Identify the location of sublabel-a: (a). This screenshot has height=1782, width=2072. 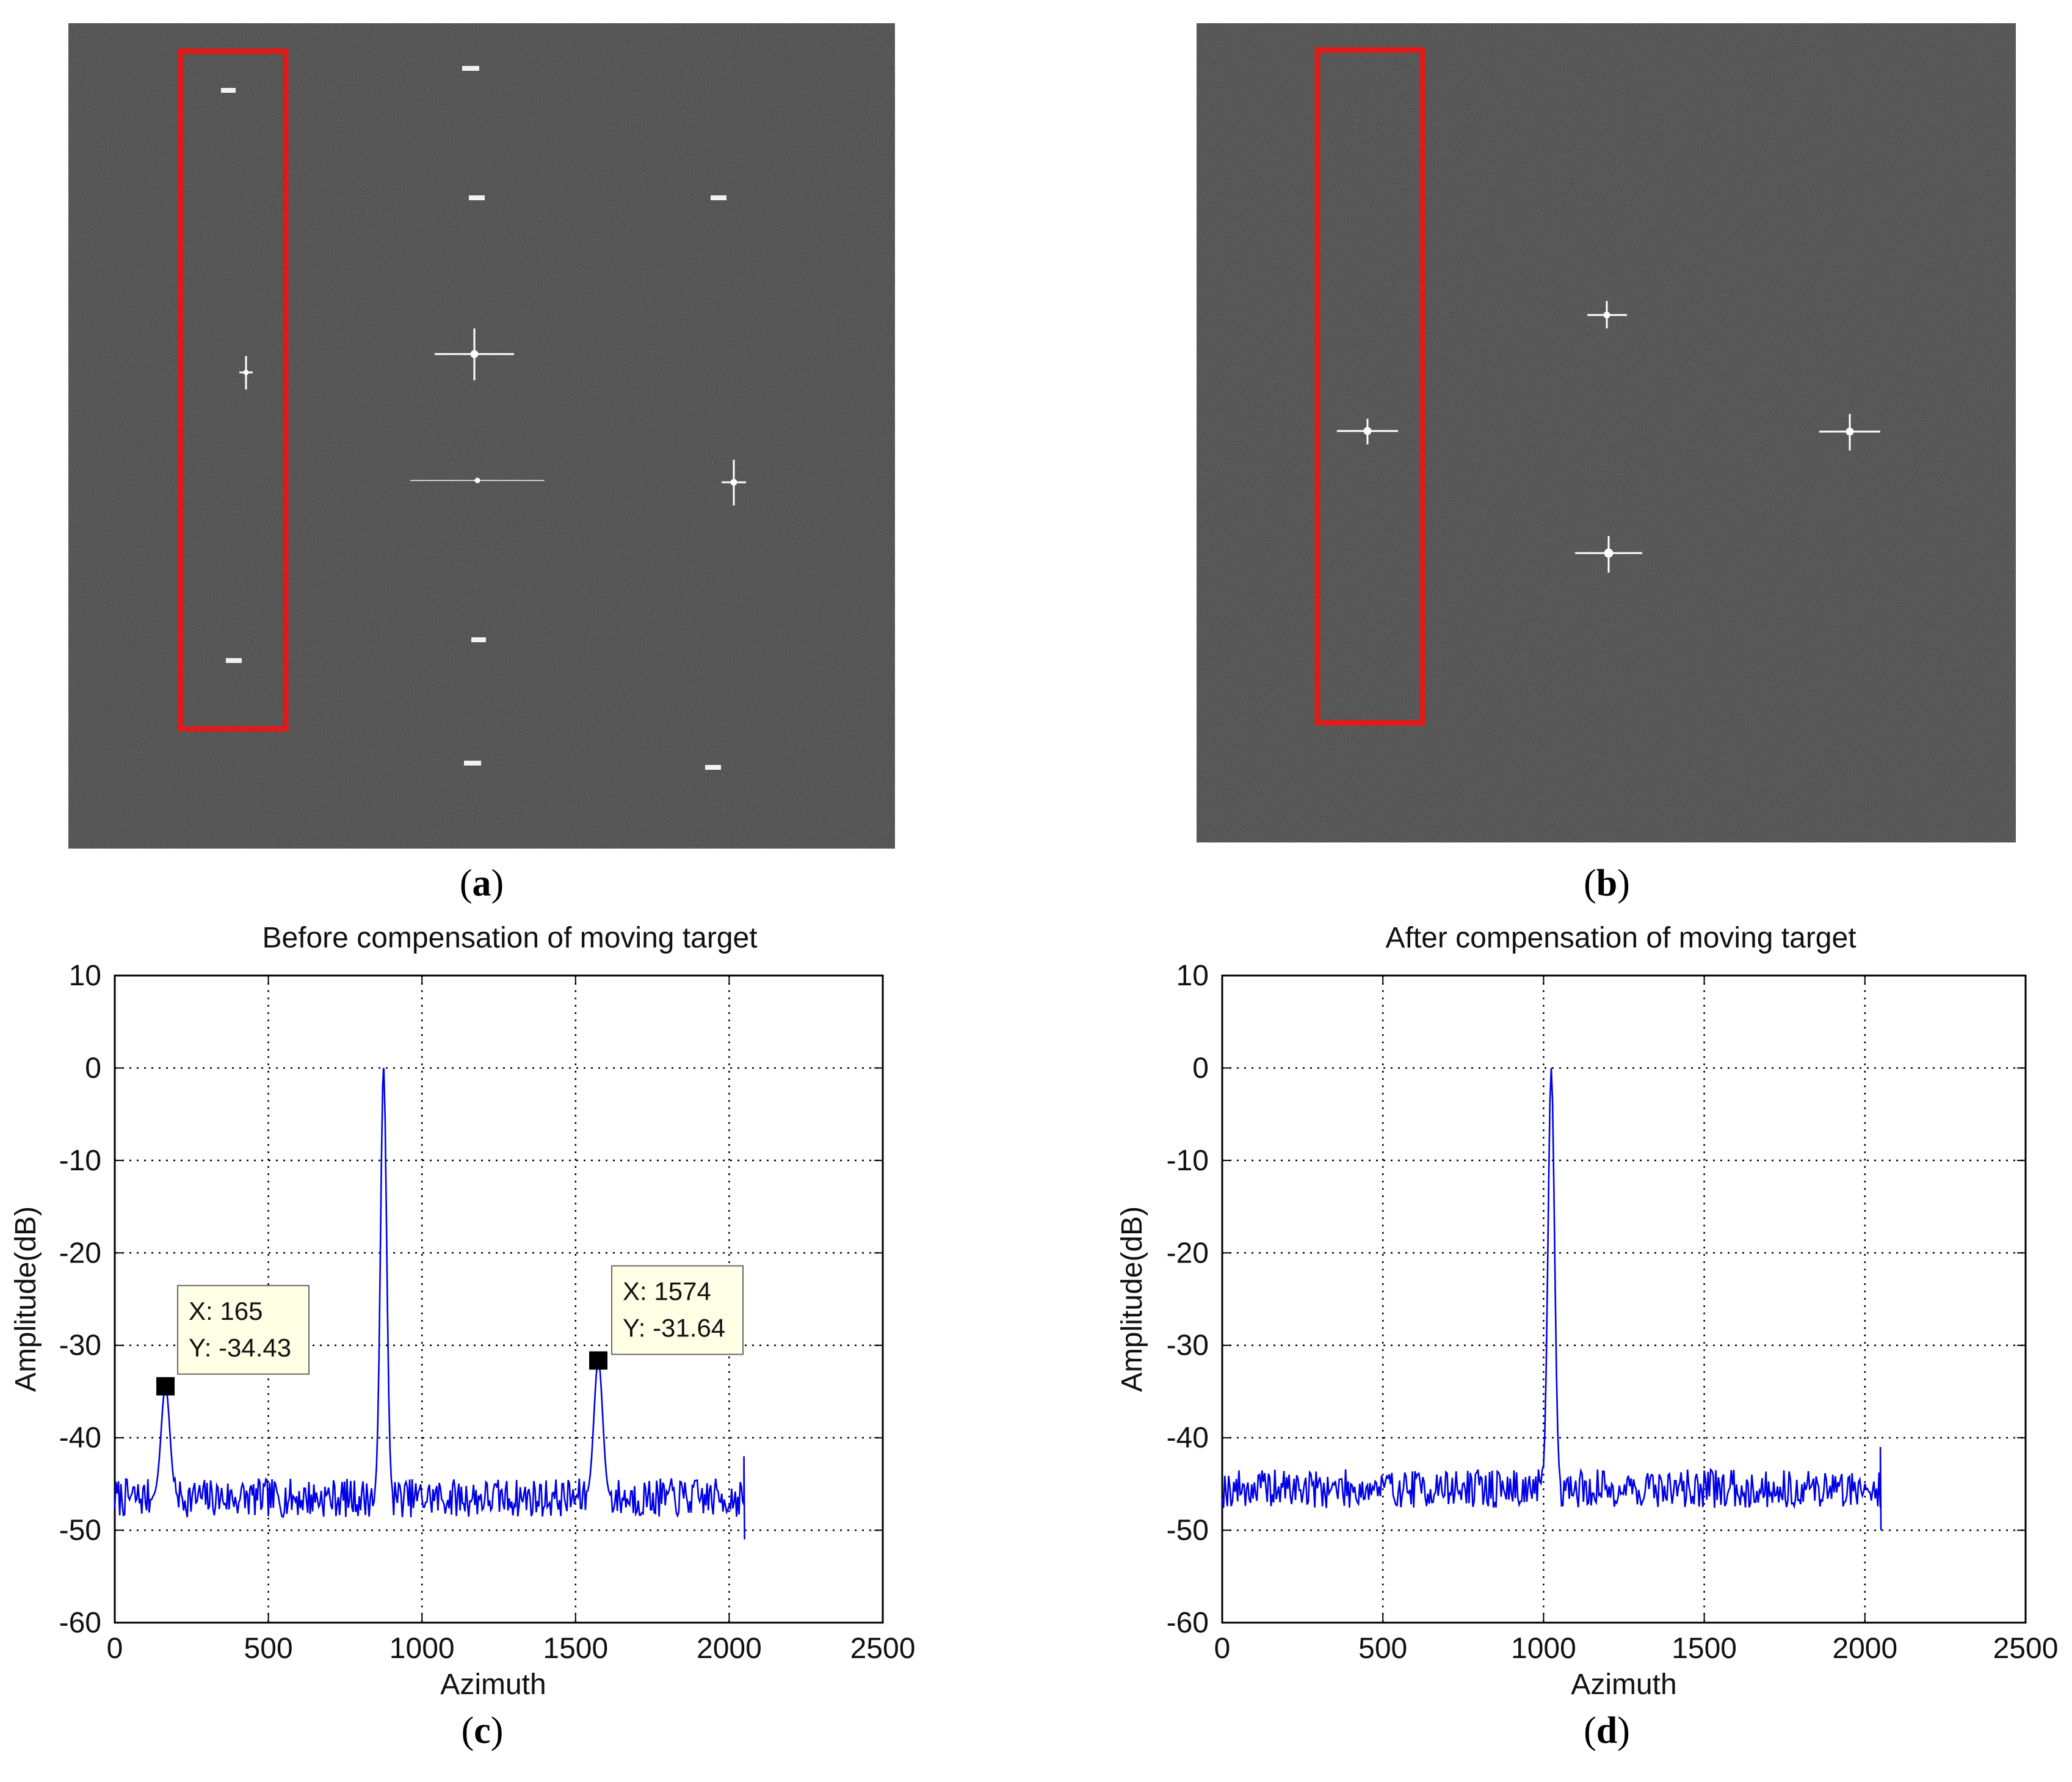
(481, 883).